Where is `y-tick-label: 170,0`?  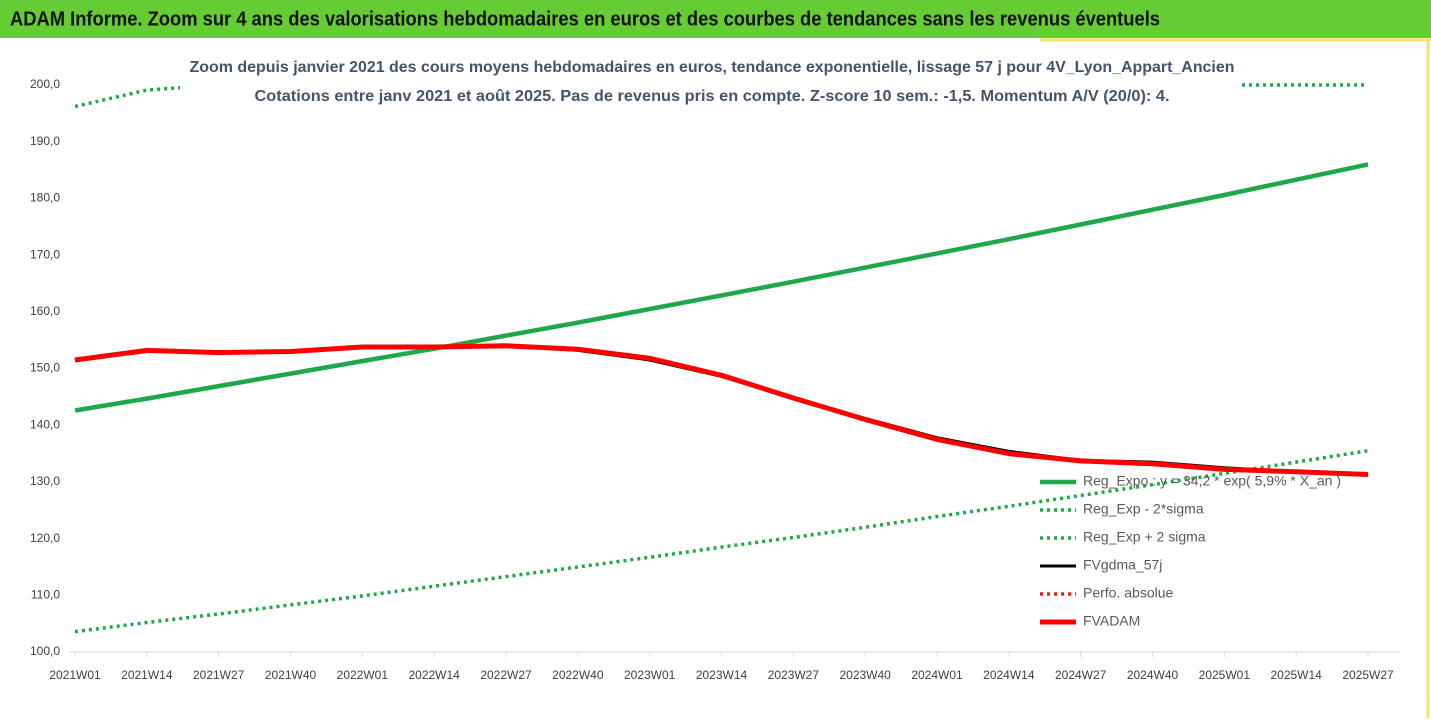
y-tick-label: 170,0 is located at coordinates (45, 254).